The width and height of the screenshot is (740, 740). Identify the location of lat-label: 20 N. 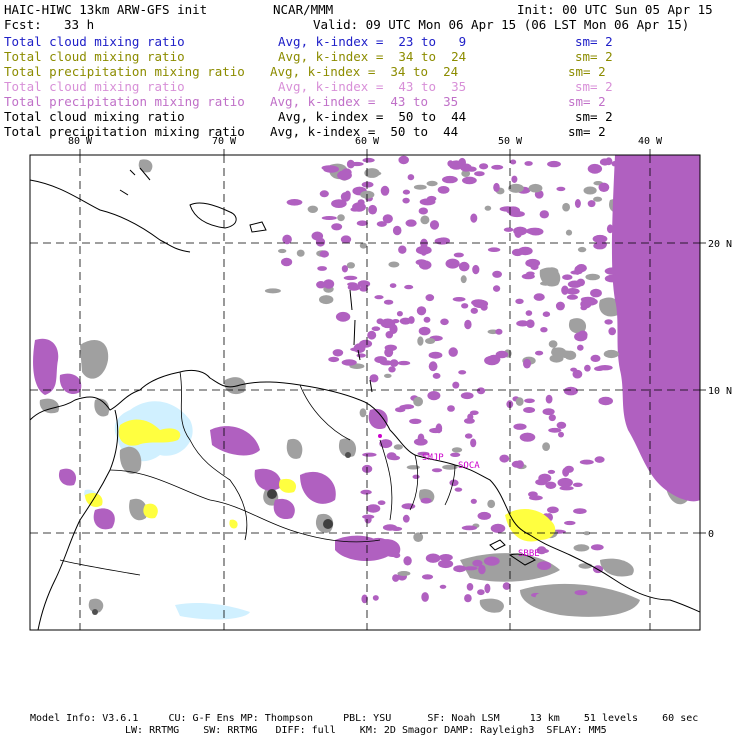
(720, 244).